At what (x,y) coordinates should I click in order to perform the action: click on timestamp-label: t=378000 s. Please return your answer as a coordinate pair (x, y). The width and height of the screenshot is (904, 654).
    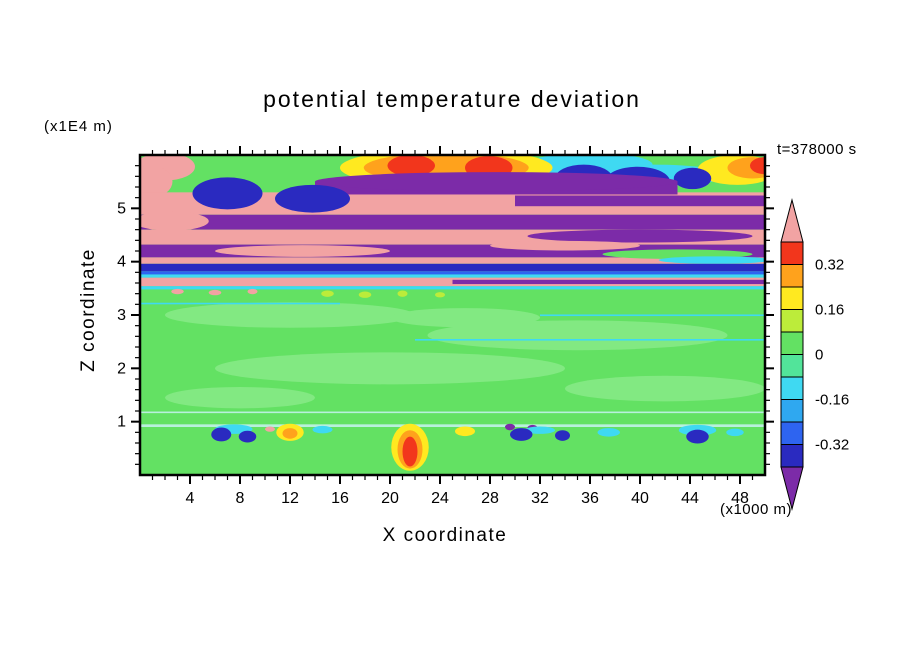
    Looking at the image, I should click on (817, 149).